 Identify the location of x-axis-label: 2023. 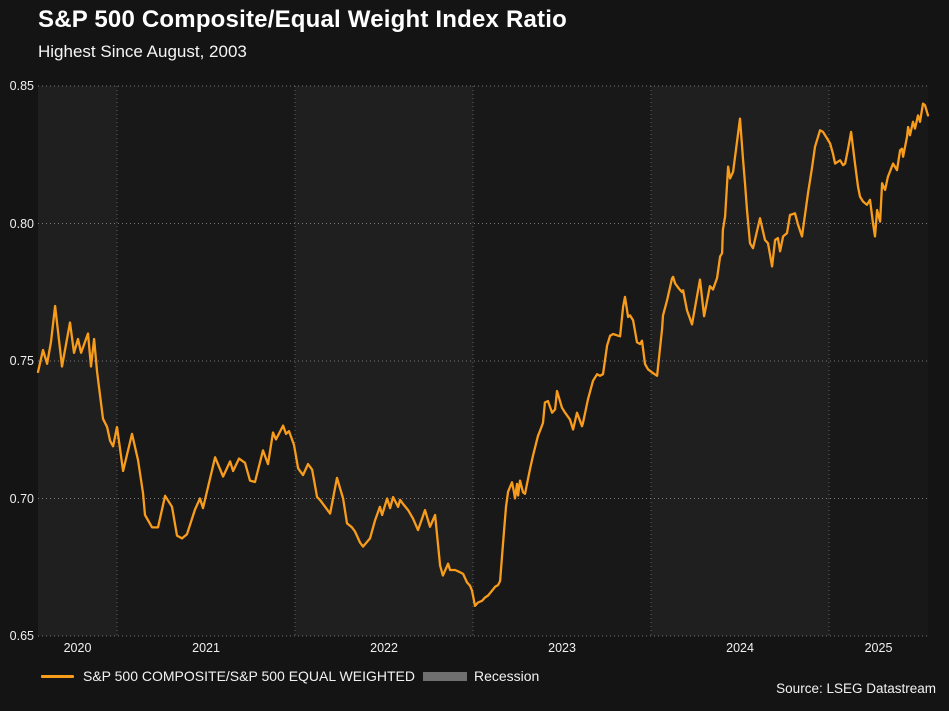
(562, 648).